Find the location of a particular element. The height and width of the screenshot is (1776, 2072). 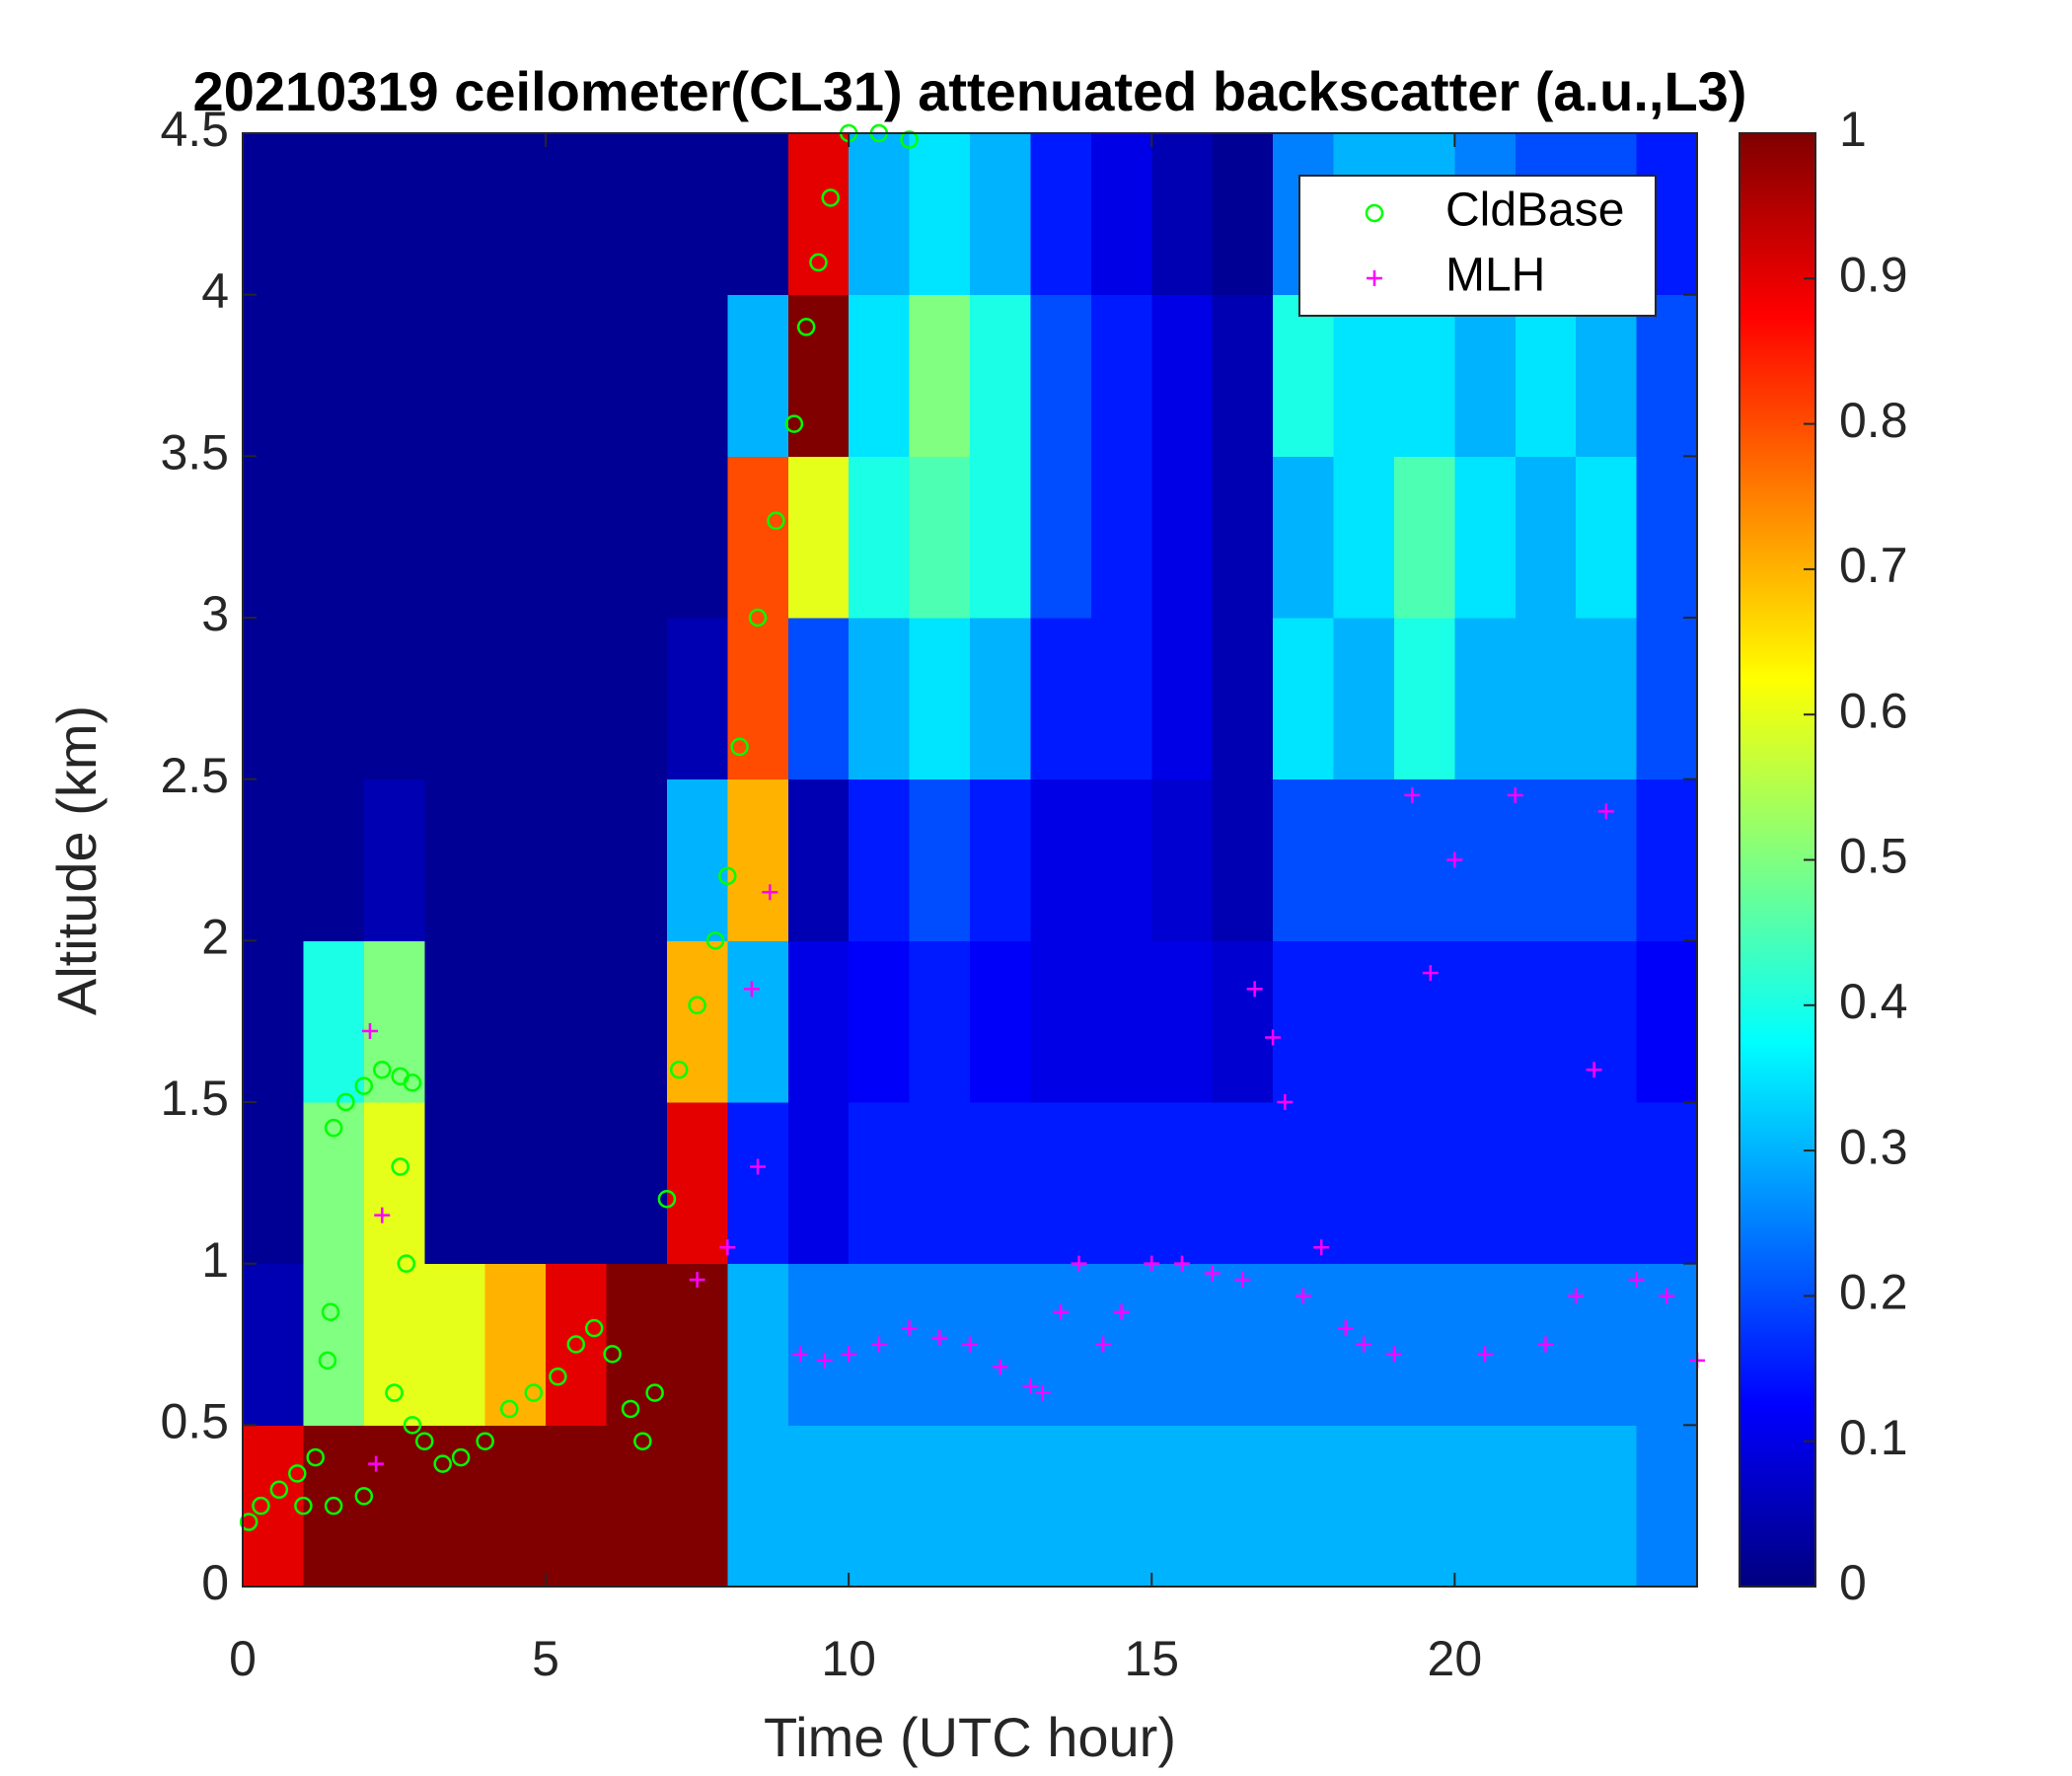

colorbar-tick-label: 0.5 is located at coordinates (1874, 857).